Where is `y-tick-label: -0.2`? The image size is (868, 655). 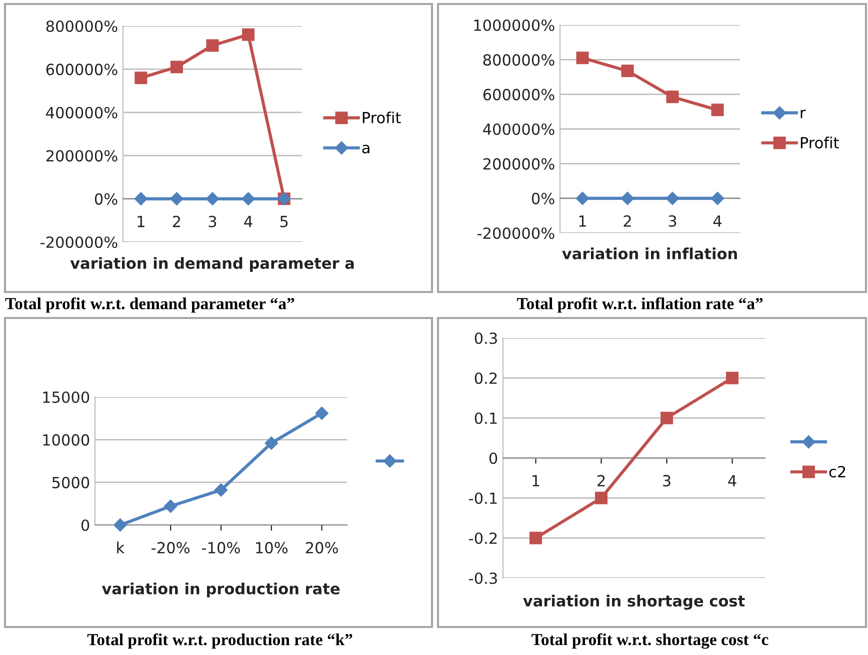 y-tick-label: -0.2 is located at coordinates (483, 538).